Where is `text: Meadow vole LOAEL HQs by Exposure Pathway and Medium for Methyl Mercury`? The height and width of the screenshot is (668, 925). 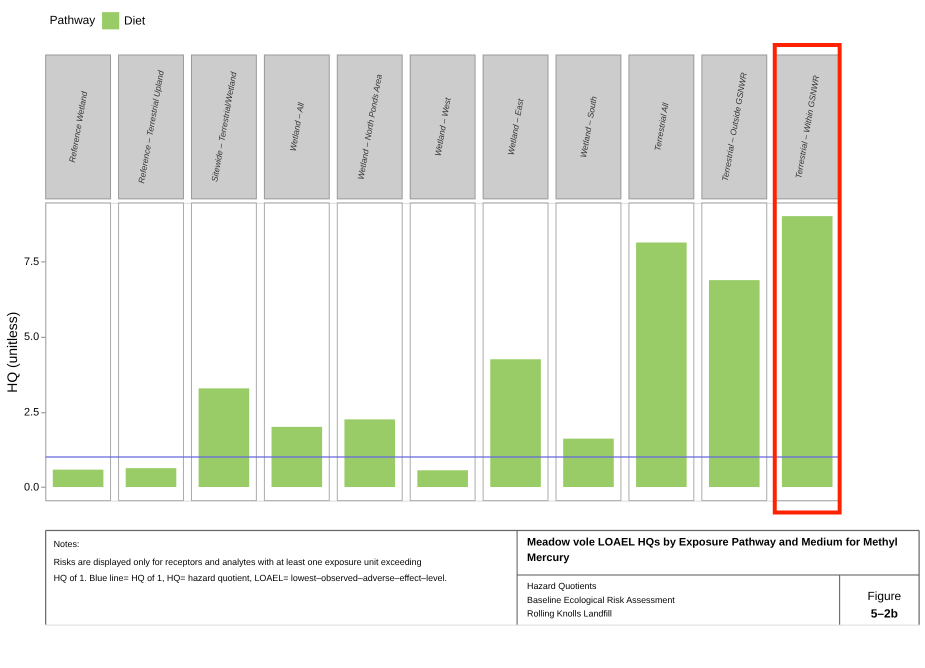 text: Meadow vole LOAEL HQs by Exposure Pathway and Medium for Methyl Mercury is located at coordinates (712, 550).